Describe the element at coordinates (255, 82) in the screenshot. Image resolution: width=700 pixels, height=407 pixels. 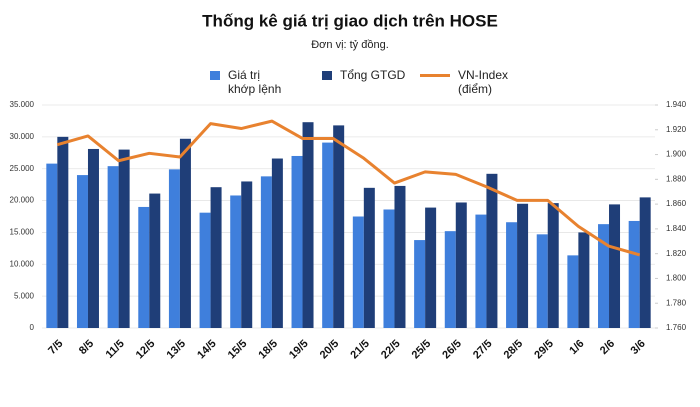
I see `legend-label: Giá trị khớp lệnh` at that location.